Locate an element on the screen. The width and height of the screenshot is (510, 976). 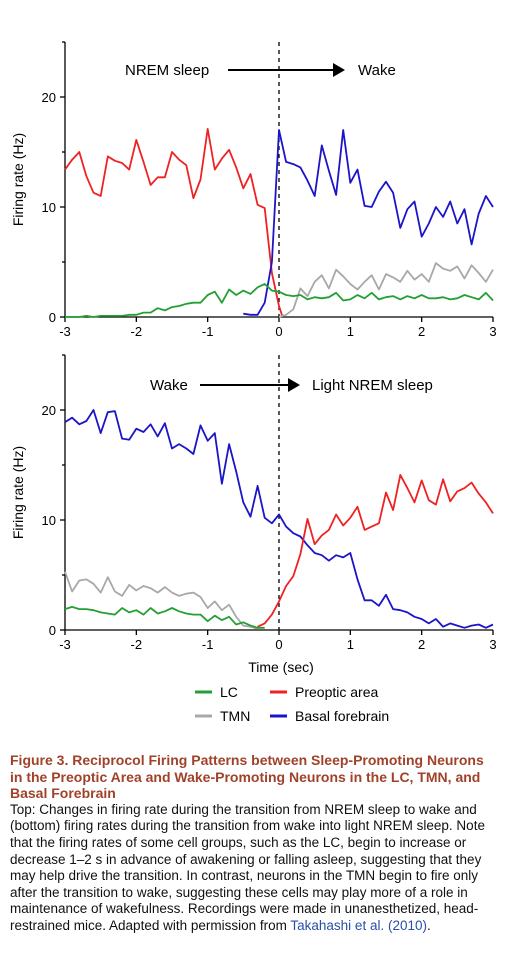
caption-end: . is located at coordinates (428, 925).